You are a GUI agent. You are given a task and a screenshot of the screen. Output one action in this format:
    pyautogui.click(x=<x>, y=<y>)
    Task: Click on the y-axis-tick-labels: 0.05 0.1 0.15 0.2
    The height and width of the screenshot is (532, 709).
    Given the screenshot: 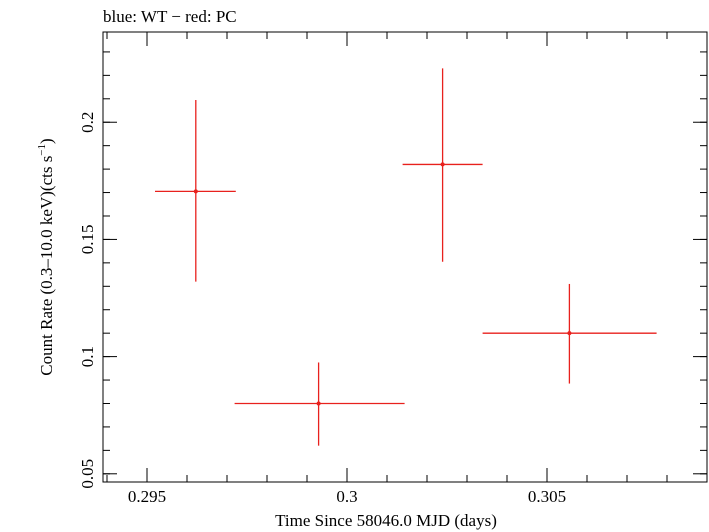 What is the action you would take?
    pyautogui.click(x=87, y=300)
    